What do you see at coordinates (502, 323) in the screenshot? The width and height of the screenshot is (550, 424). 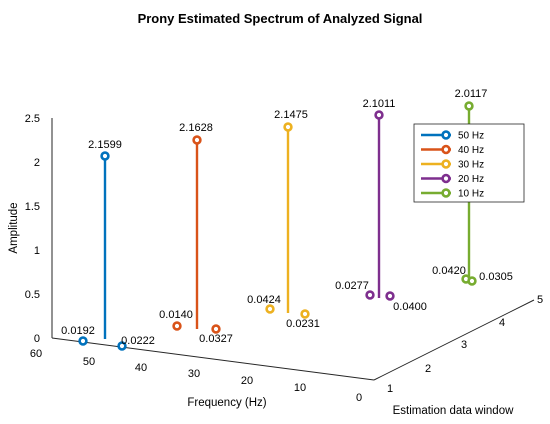 I see `y-tick-label: 4` at bounding box center [502, 323].